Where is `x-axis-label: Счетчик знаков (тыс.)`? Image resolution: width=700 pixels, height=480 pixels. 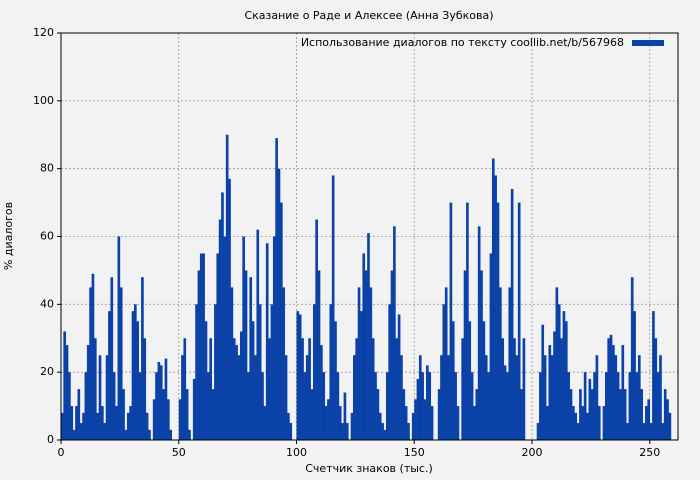
x-axis-label: Счетчик знаков (тыс.) is located at coordinates (369, 468).